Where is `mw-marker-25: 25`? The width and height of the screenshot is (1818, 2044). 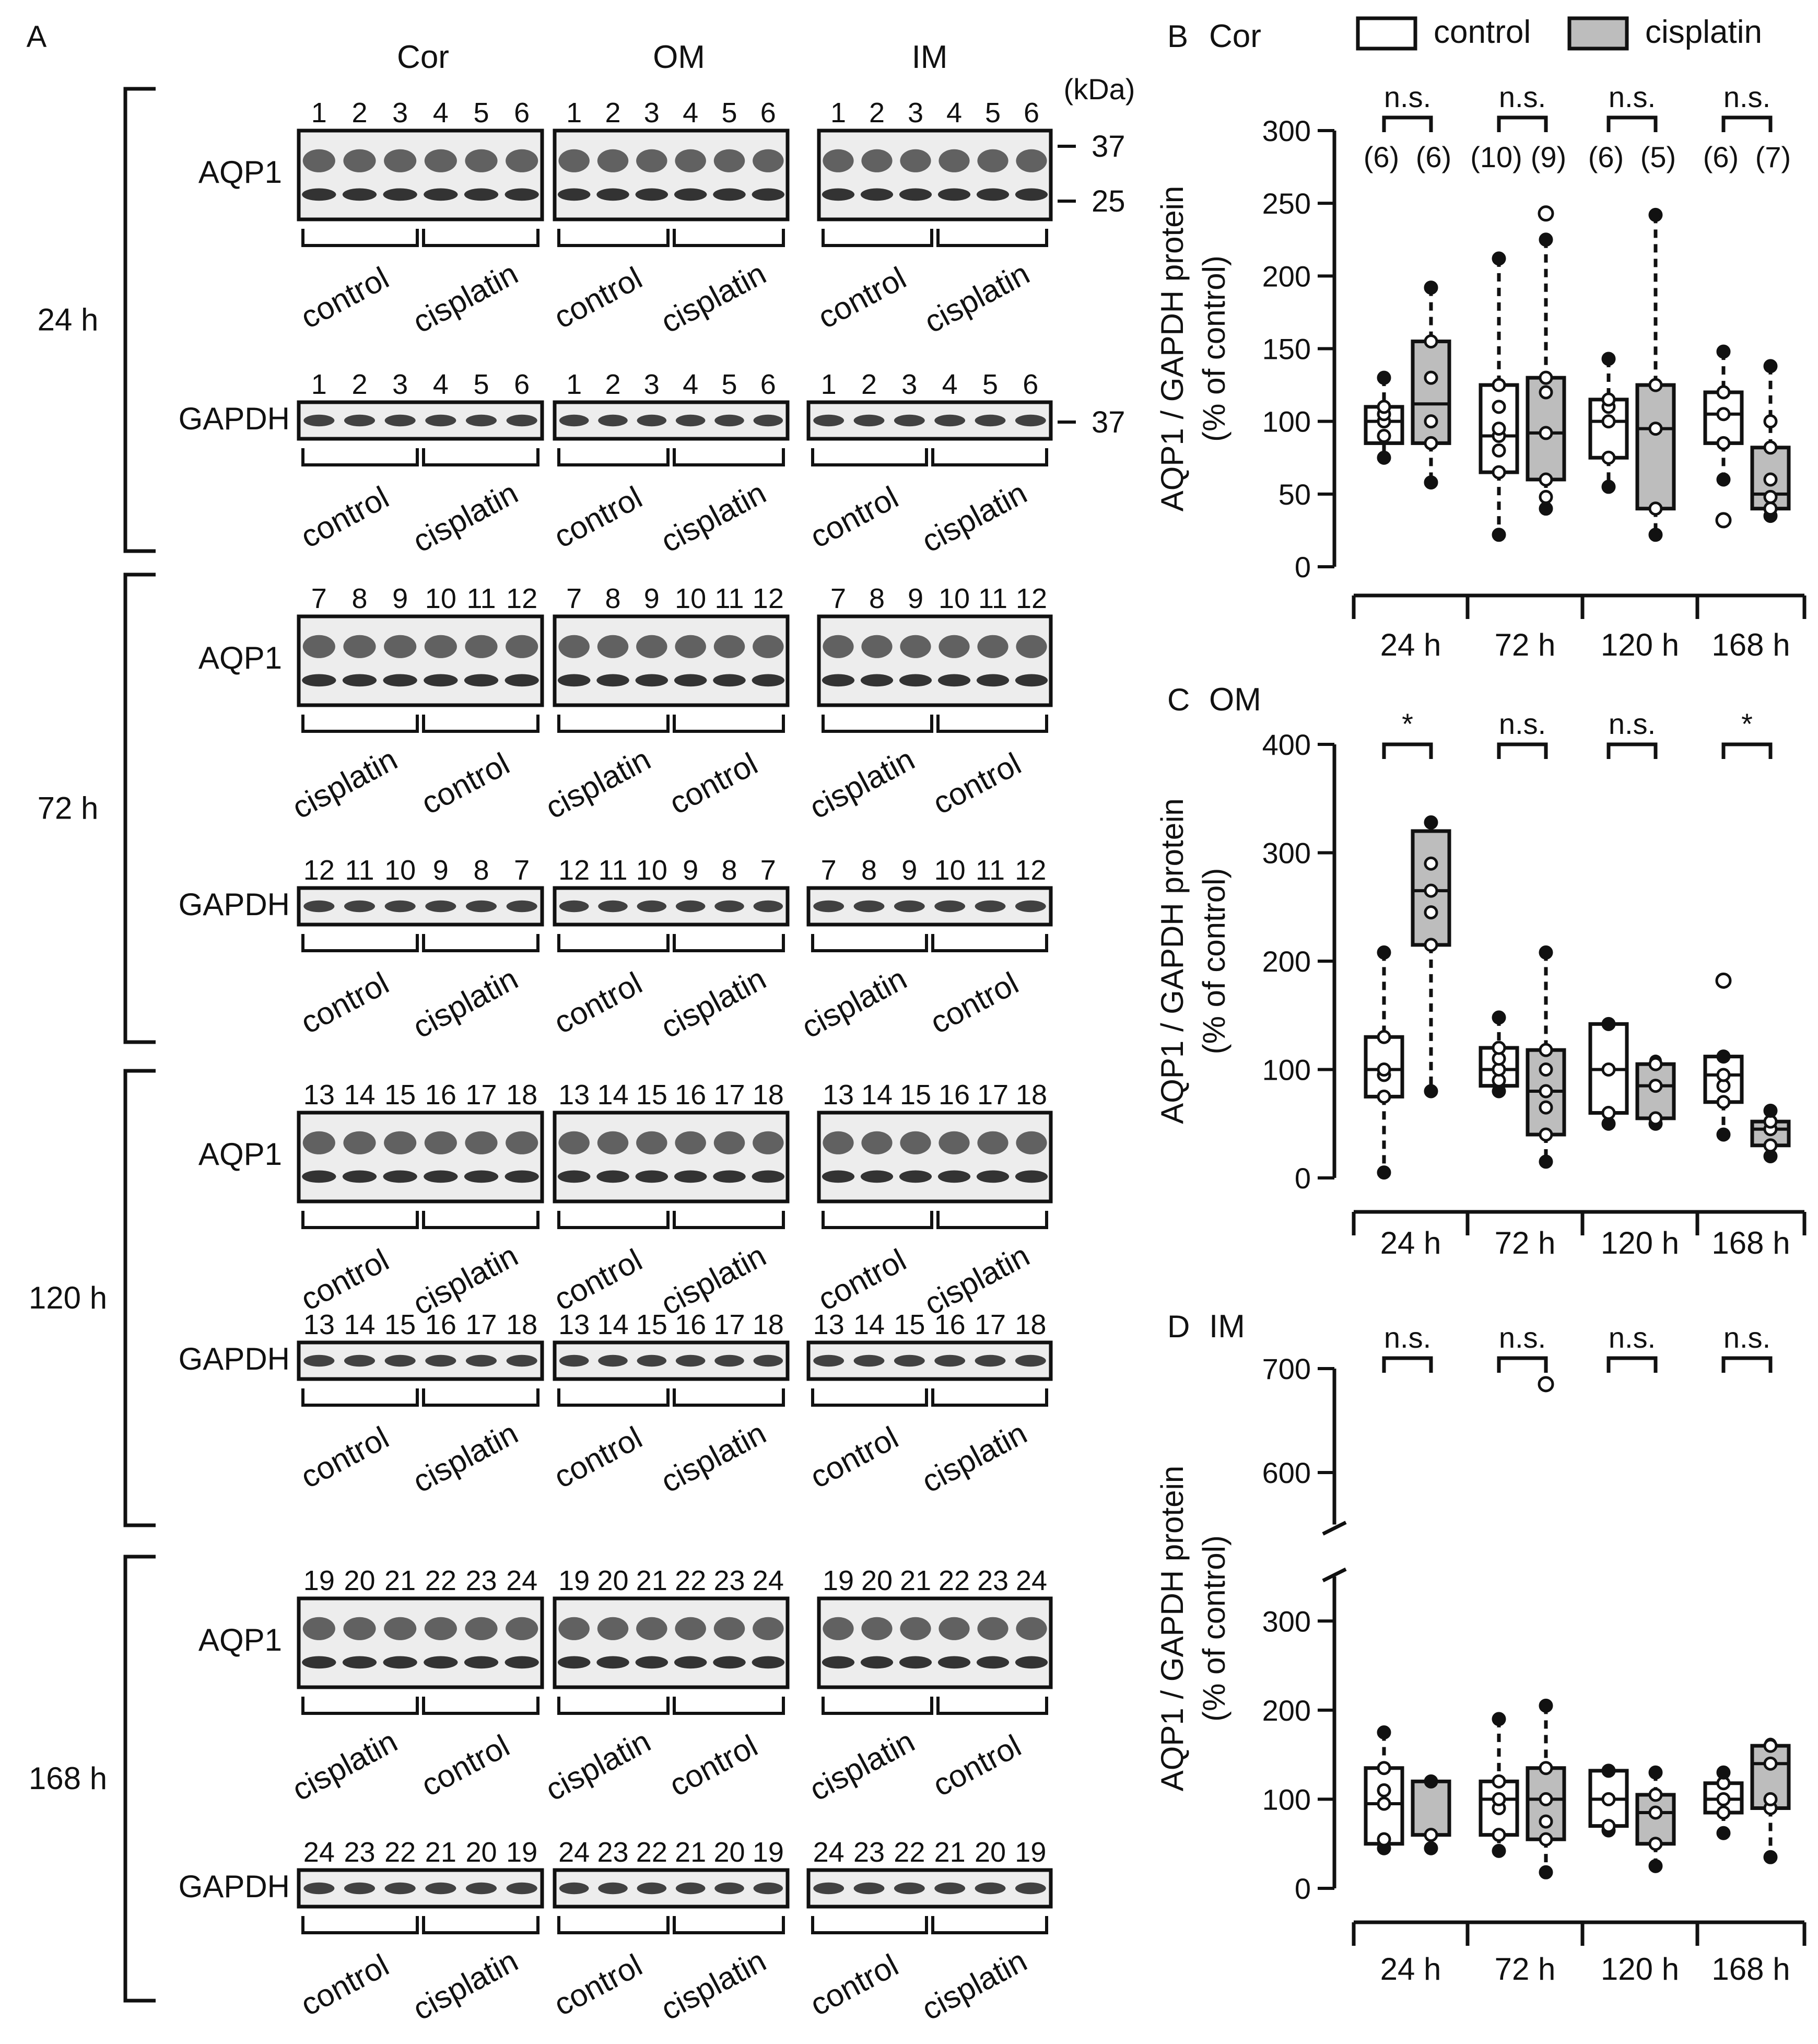
mw-marker-25: 25 is located at coordinates (1108, 201).